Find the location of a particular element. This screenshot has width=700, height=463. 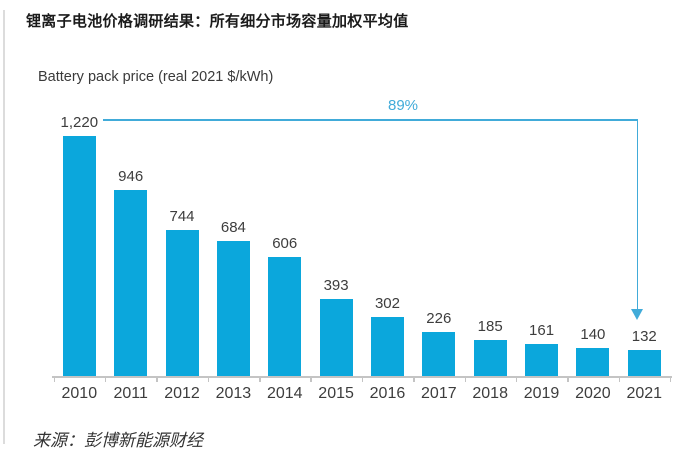

left-border-line is located at coordinates (4, 227).